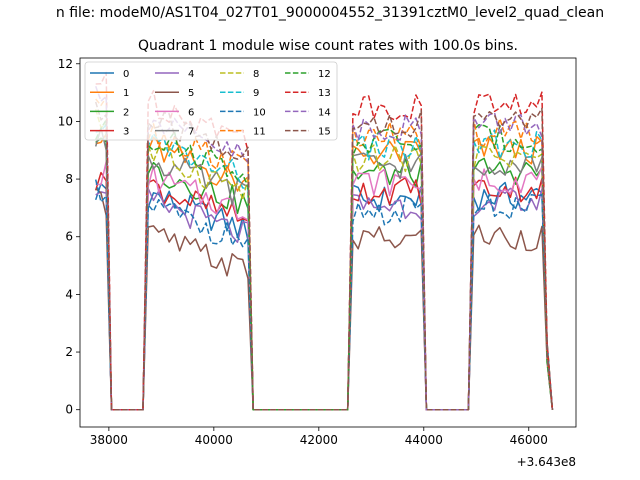 This screenshot has height=480, width=640. I want to click on x-offset-label: +3.643e8, so click(546, 462).